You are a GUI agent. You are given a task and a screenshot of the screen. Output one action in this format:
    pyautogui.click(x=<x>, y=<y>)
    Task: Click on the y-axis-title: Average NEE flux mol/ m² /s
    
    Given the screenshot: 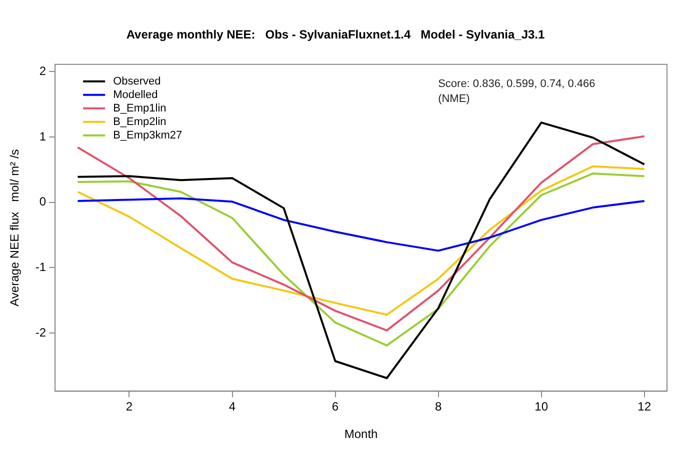 What is the action you would take?
    pyautogui.click(x=15, y=227)
    